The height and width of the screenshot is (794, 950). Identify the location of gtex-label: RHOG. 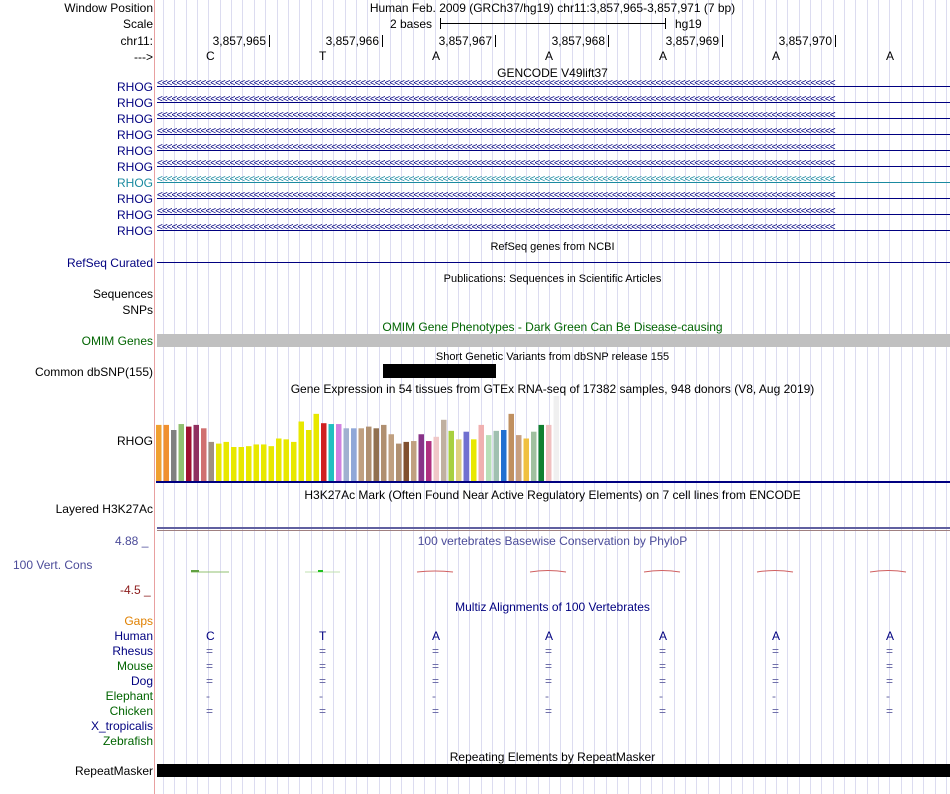
(135, 441).